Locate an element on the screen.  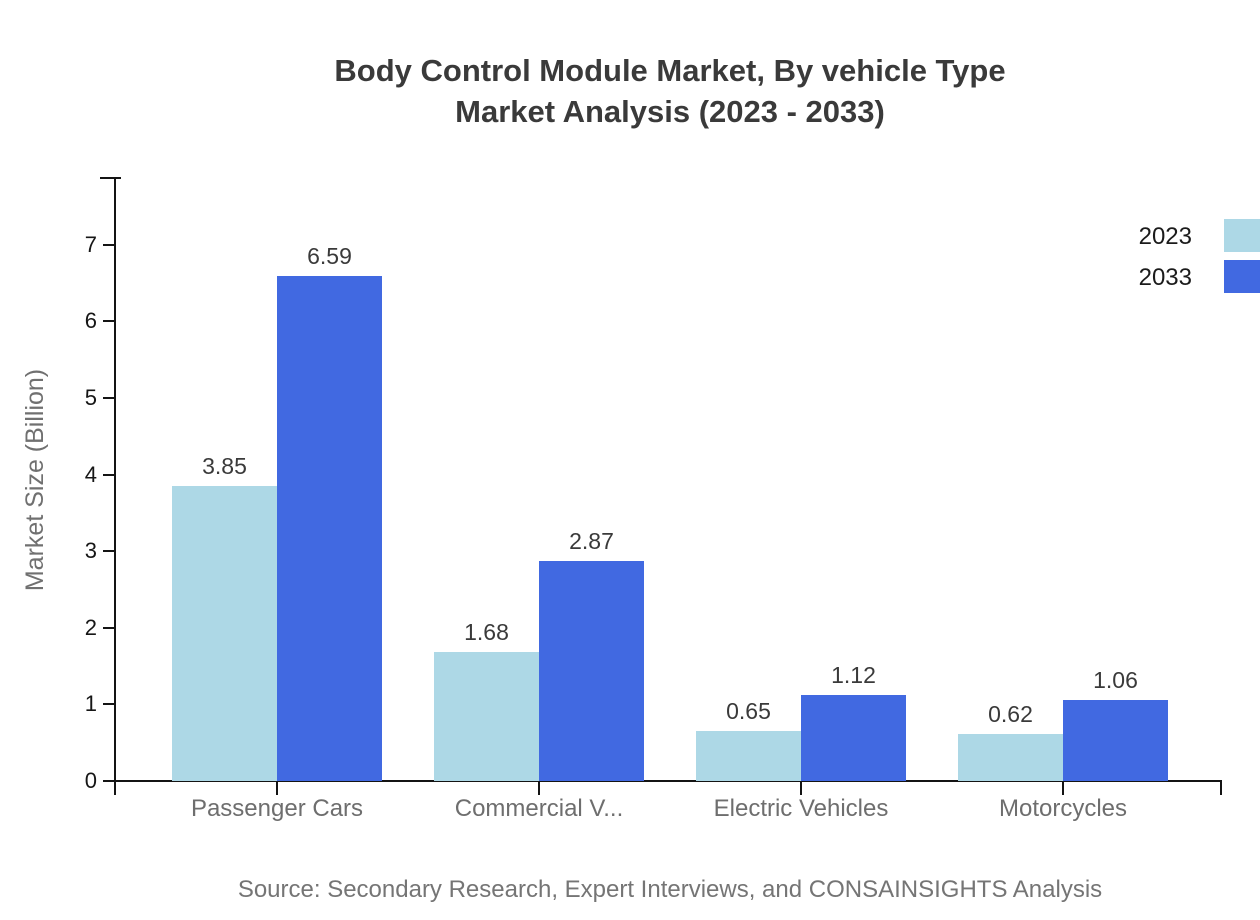
legend-label: 2033 is located at coordinates (1165, 277).